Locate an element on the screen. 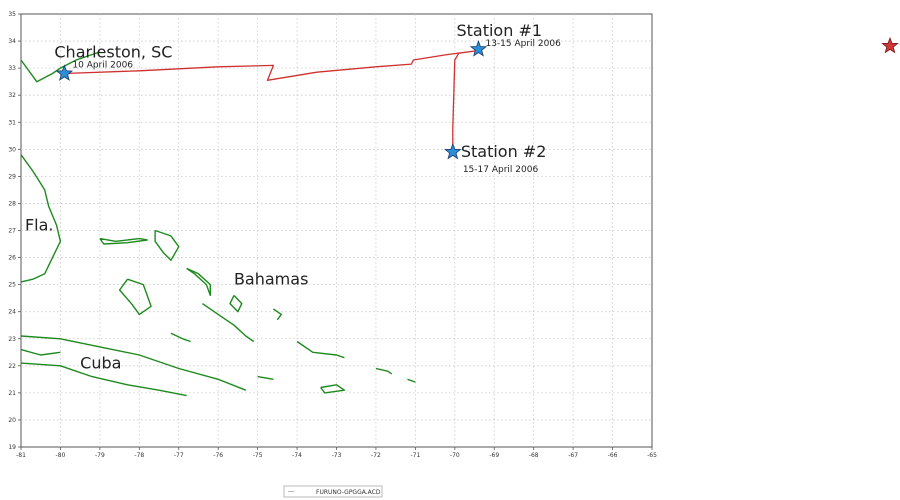  y-tick-label: 30 is located at coordinates (12, 149).